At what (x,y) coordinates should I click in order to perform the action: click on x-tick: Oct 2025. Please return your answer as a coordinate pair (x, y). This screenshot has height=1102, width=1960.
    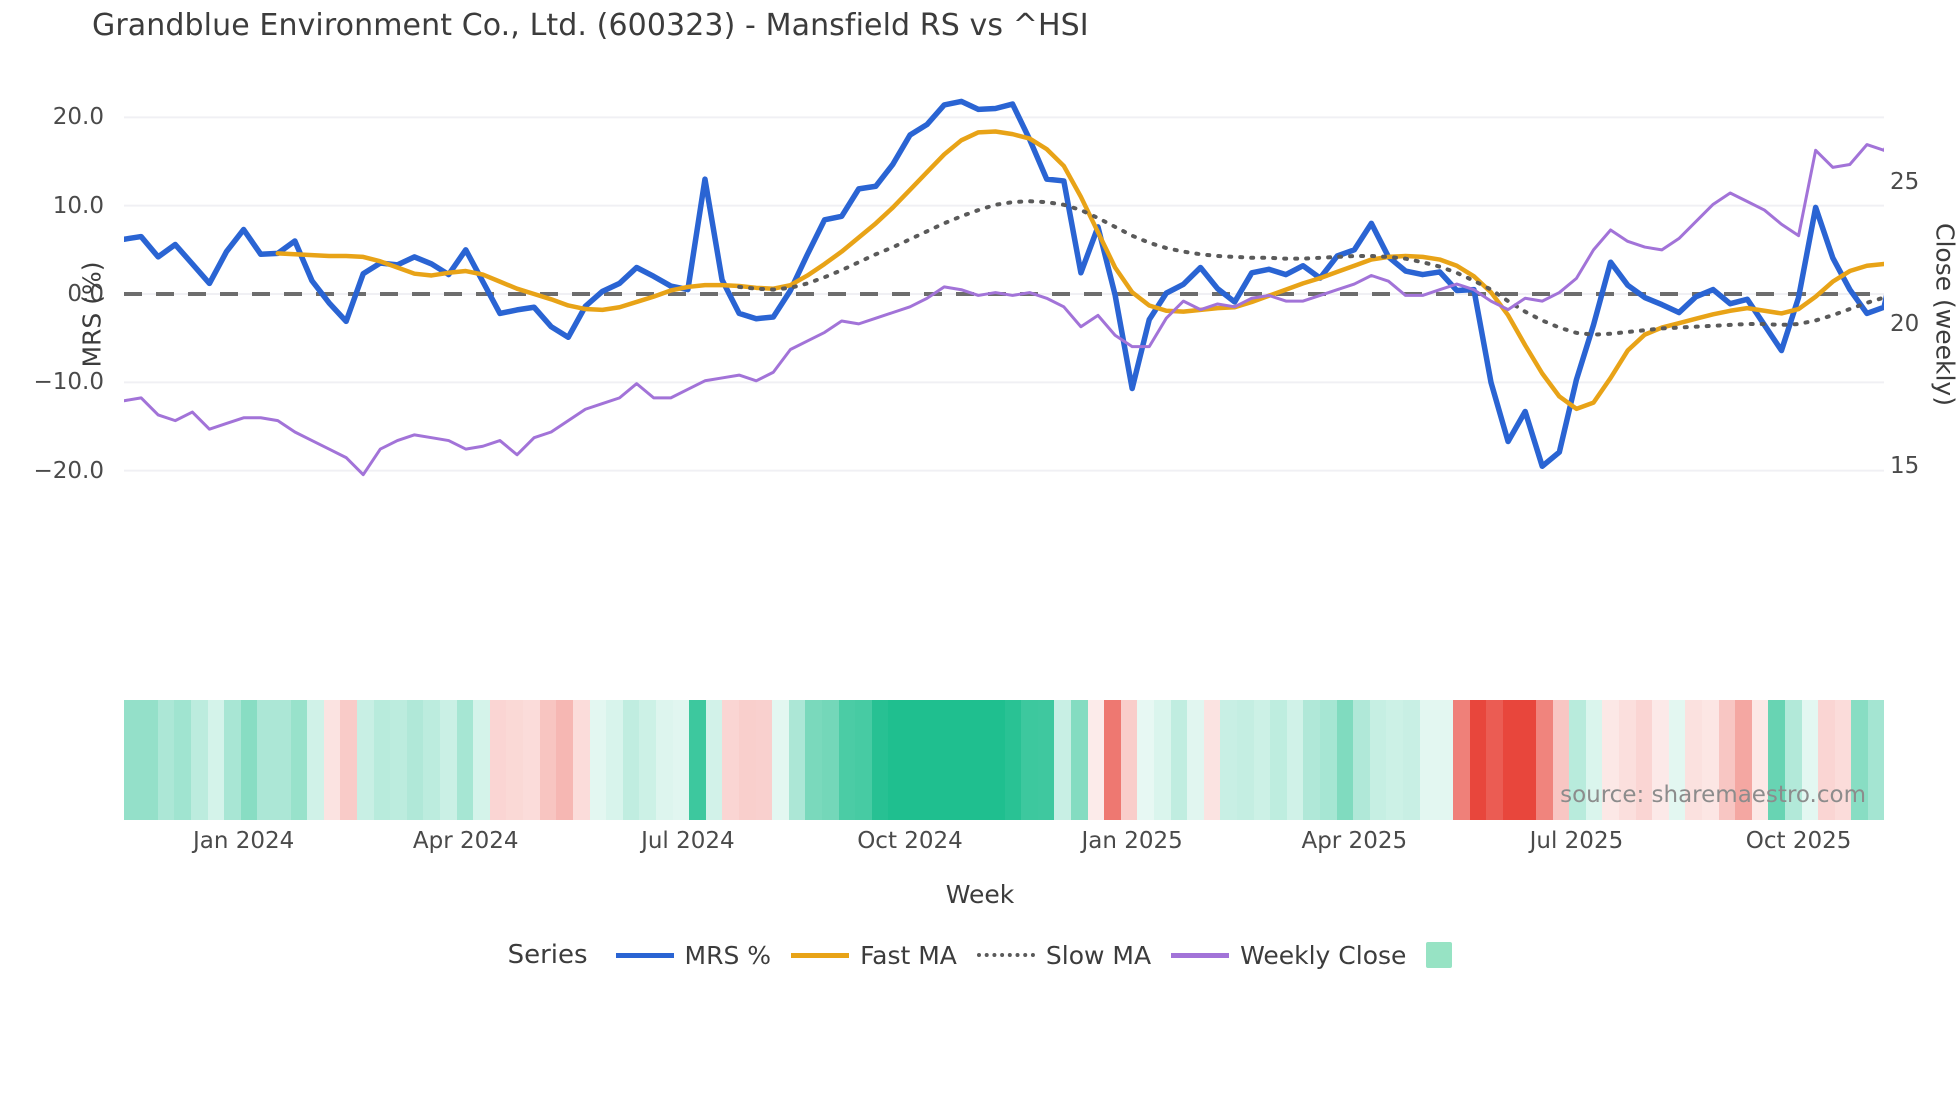
    Looking at the image, I should click on (1798, 841).